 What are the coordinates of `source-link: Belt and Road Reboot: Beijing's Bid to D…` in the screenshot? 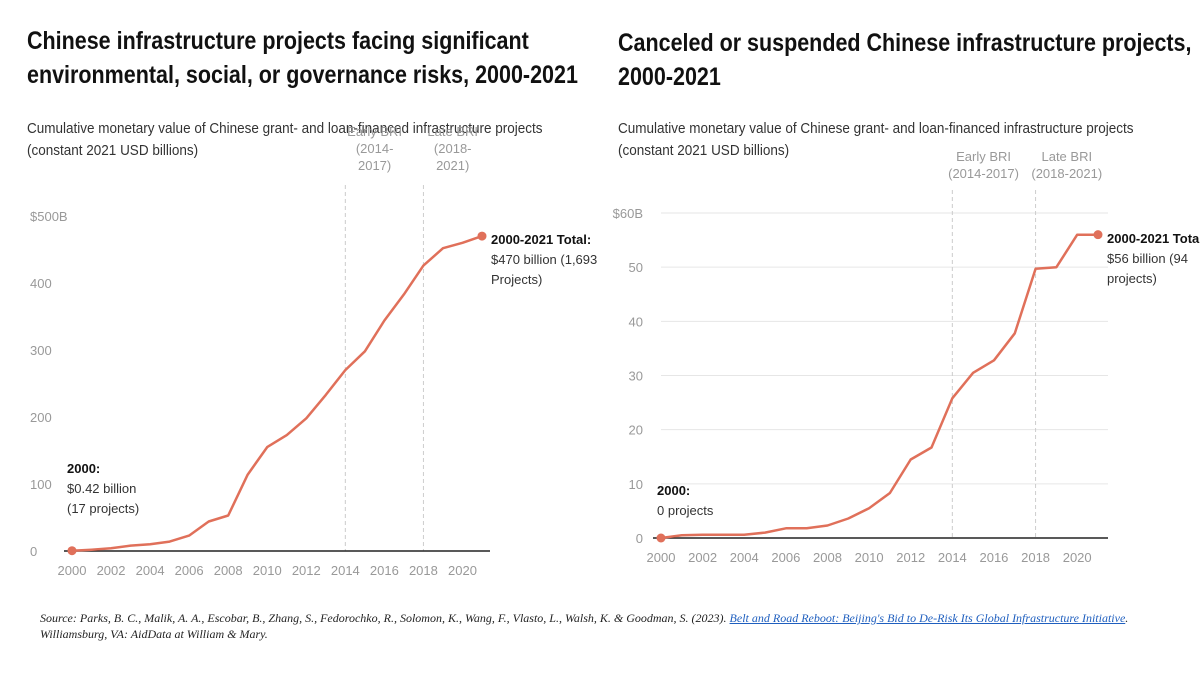 It's located at (927, 618).